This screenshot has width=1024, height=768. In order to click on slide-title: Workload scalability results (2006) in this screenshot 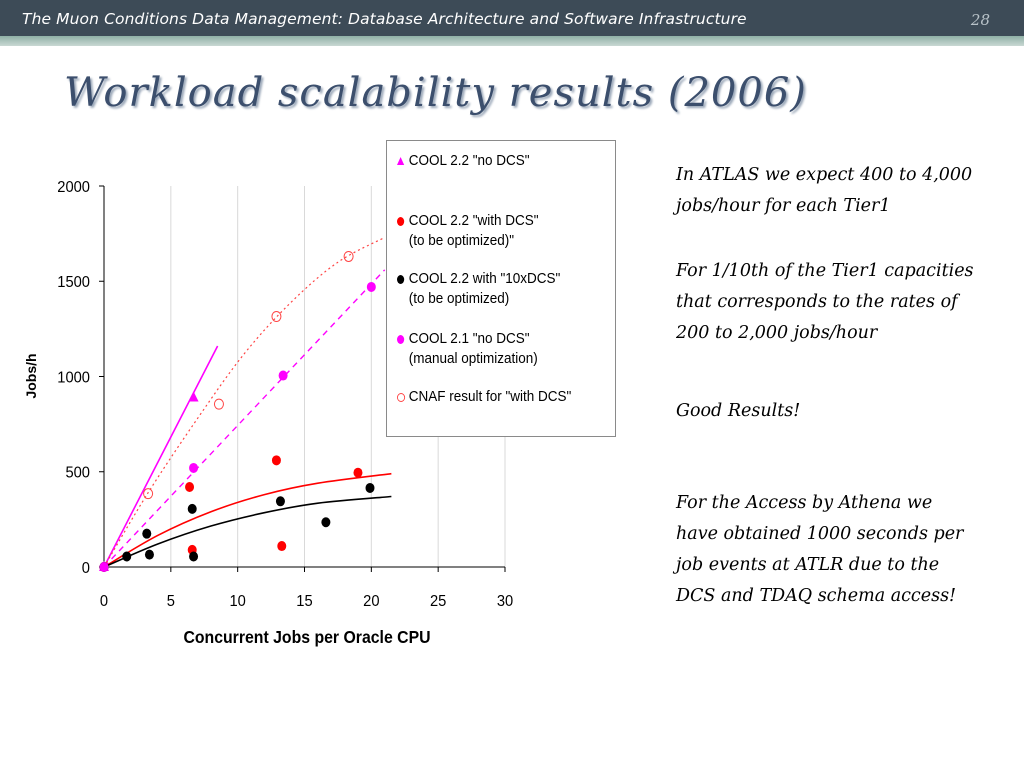, I will do `click(435, 93)`.